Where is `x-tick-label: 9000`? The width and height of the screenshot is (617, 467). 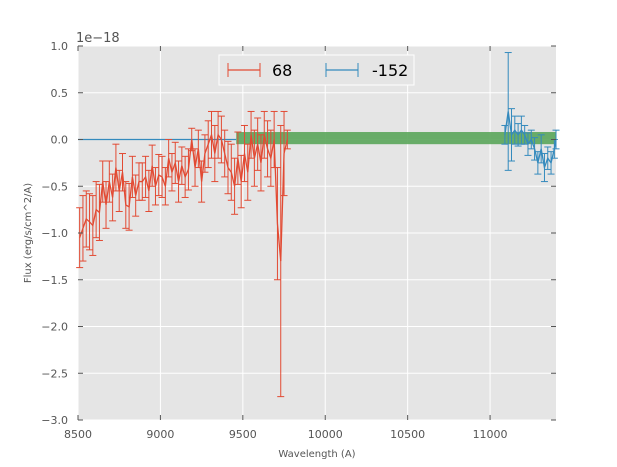
x-tick-label: 9000 is located at coordinates (160, 434).